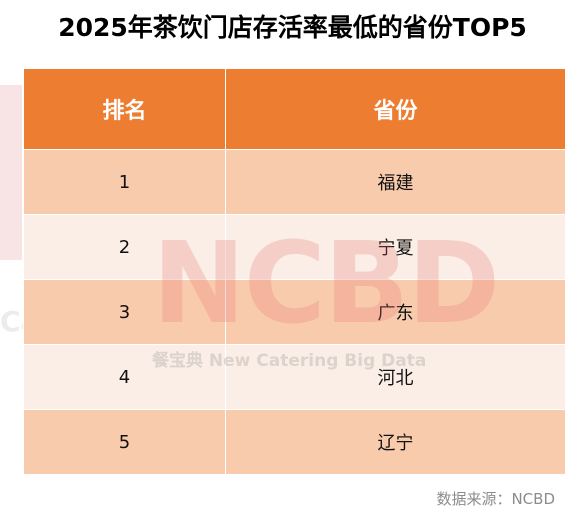  What do you see at coordinates (395, 377) in the screenshot?
I see `province-cell: 河北` at bounding box center [395, 377].